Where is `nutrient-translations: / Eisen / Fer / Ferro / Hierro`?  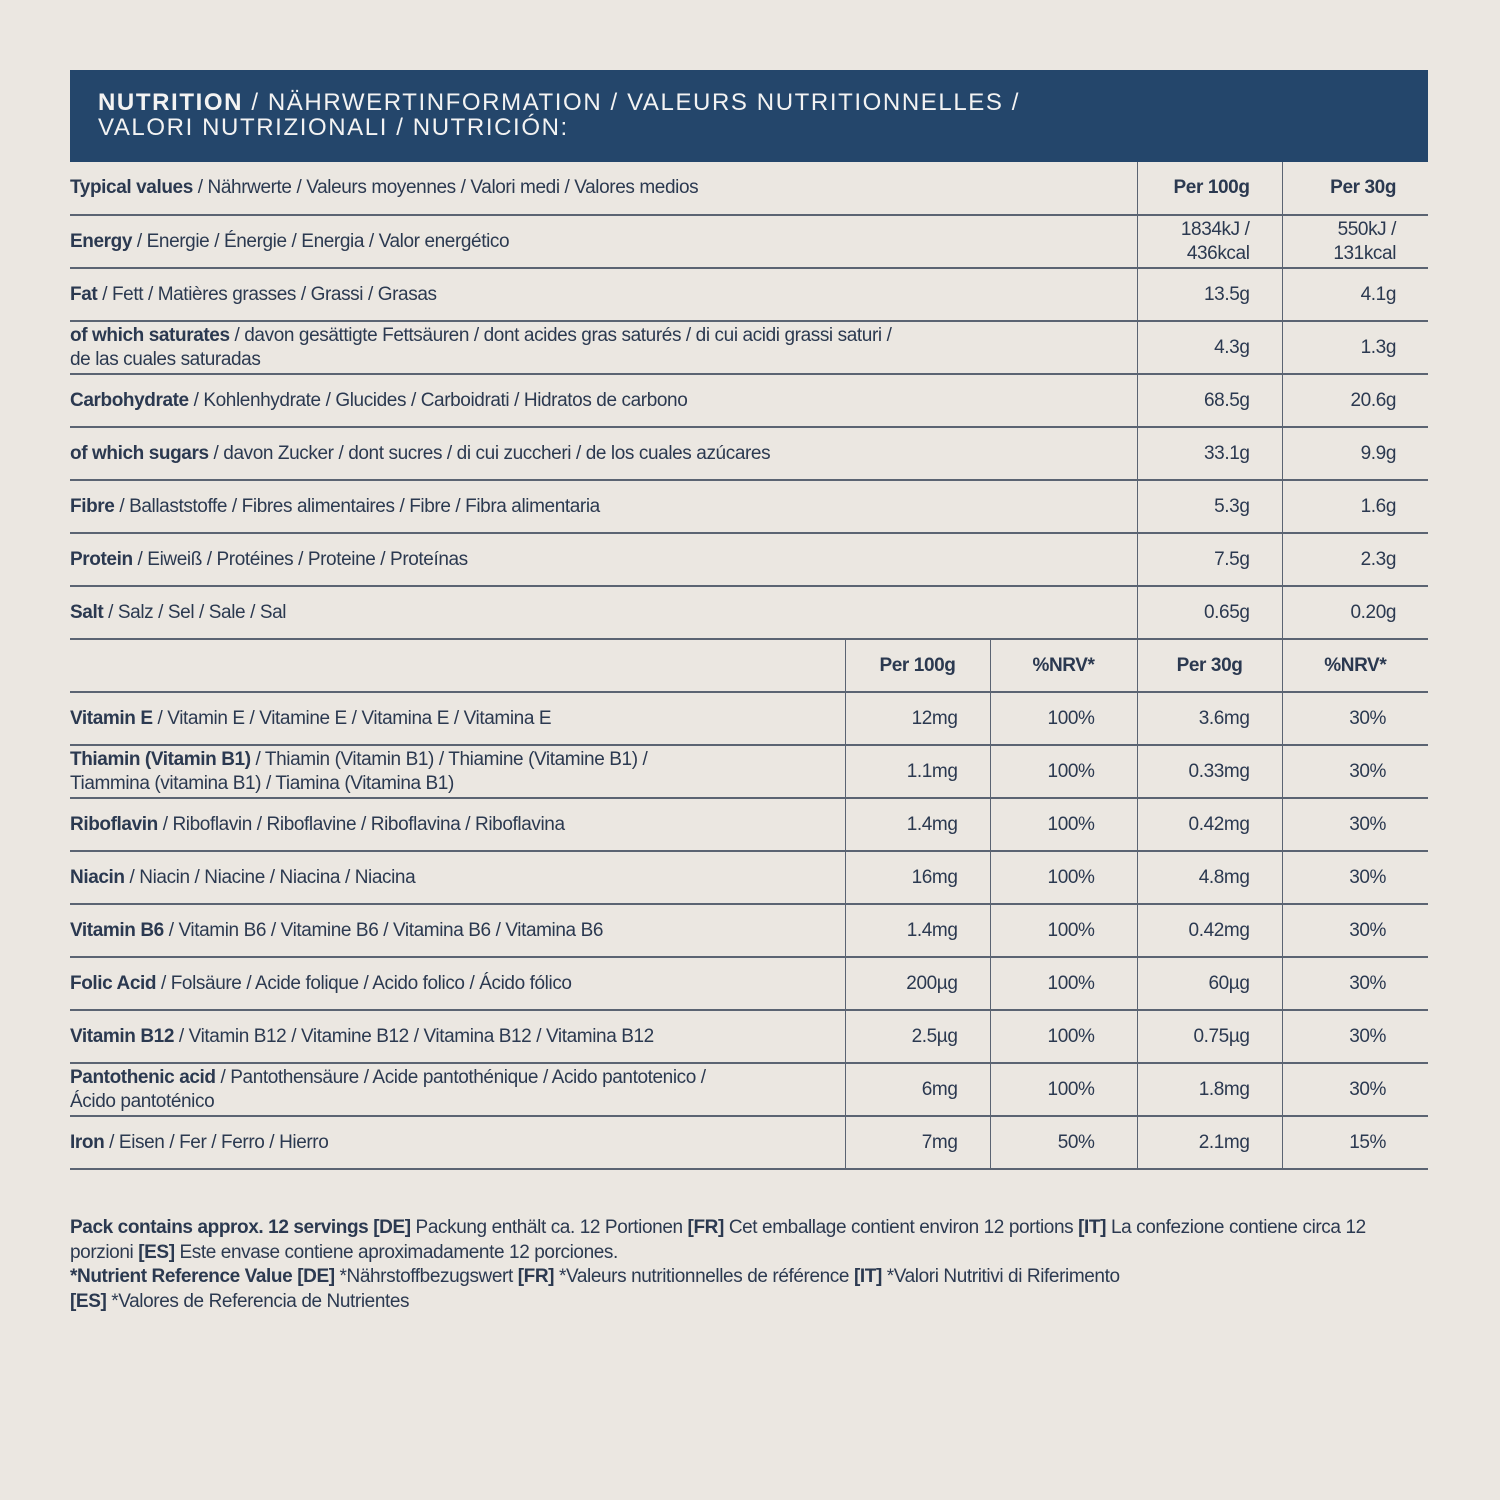
nutrient-translations: / Eisen / Fer / Ferro / Hierro is located at coordinates (216, 1142).